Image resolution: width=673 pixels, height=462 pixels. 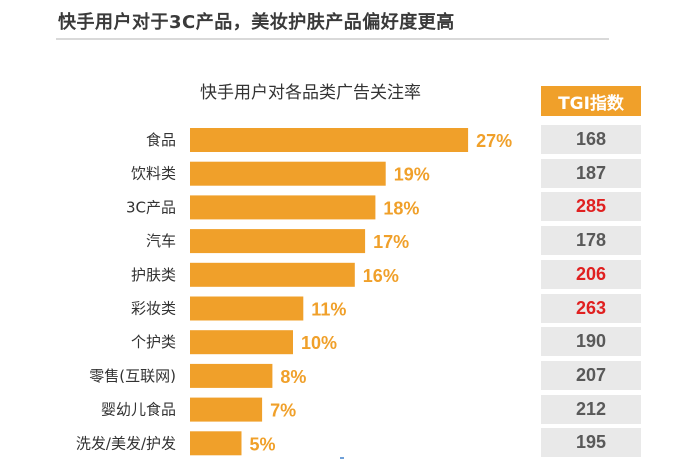 I want to click on tgi-value: 190, so click(x=591, y=342).